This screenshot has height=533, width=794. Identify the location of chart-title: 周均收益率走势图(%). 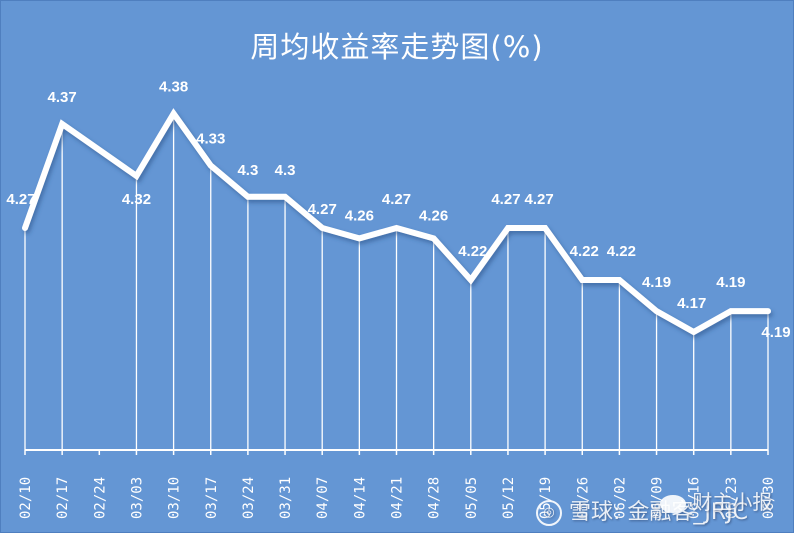
(397, 47).